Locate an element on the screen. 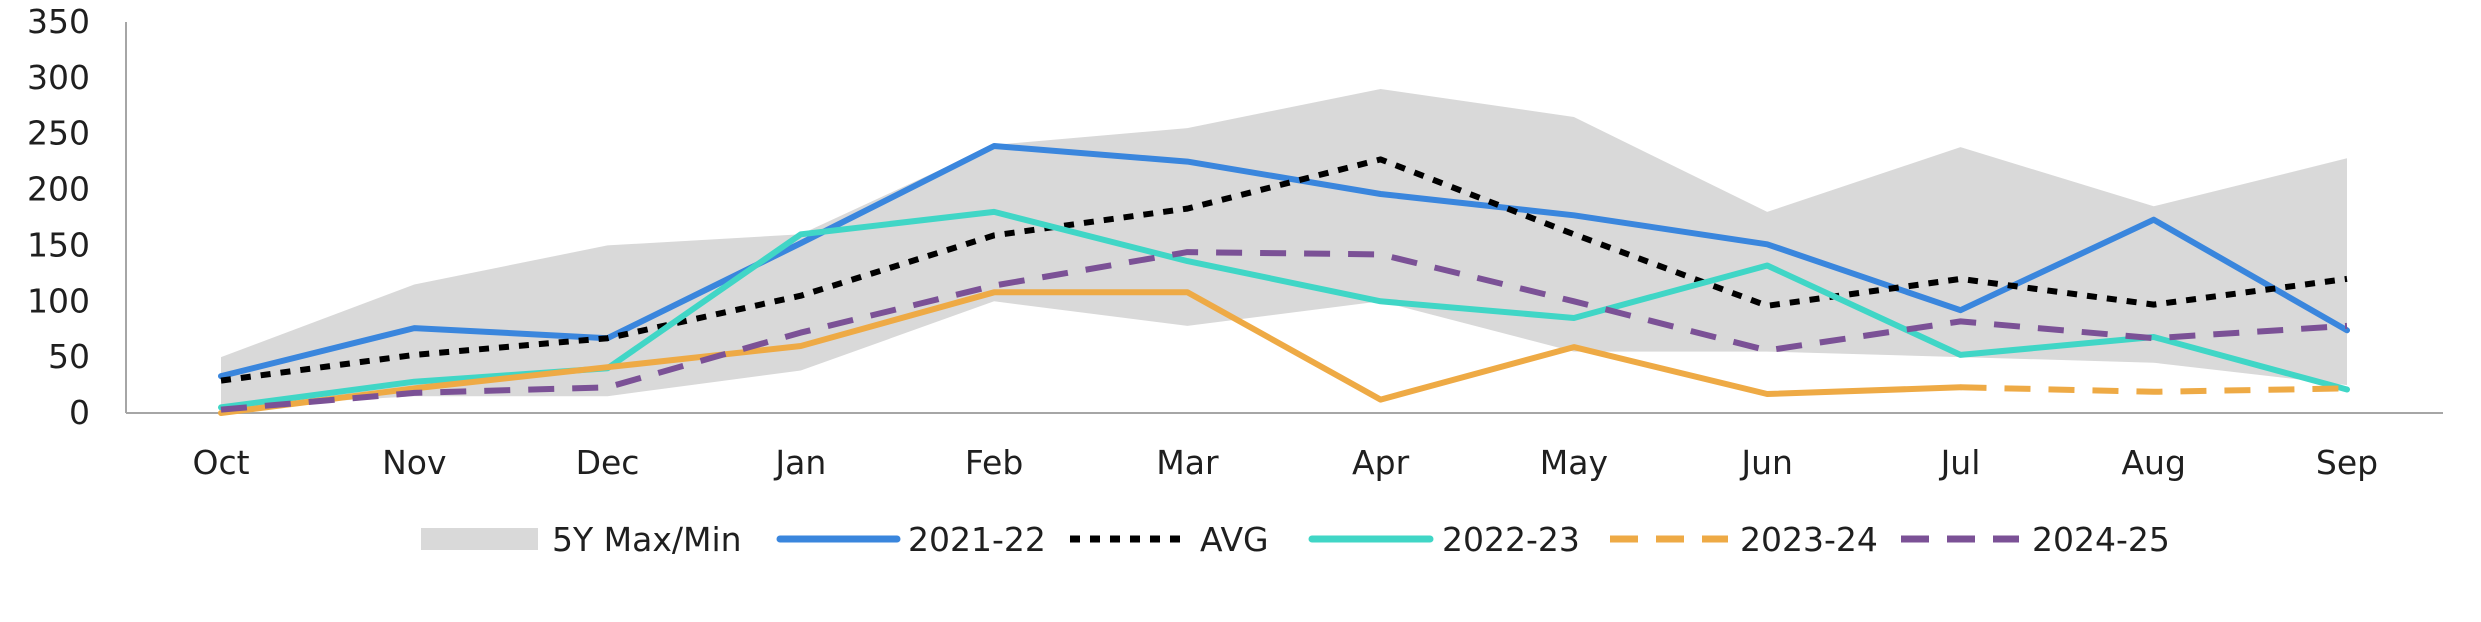 This screenshot has width=2481, height=622. x-tick-labels: Oct Nov Dec Jan Feb Mar Apr May Jun Jul Aug Sep is located at coordinates (1285, 462).